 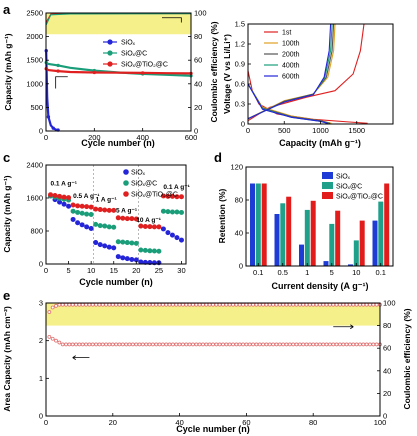 I want to click on panel-b-discharge-curve, so click(x=287, y=103).